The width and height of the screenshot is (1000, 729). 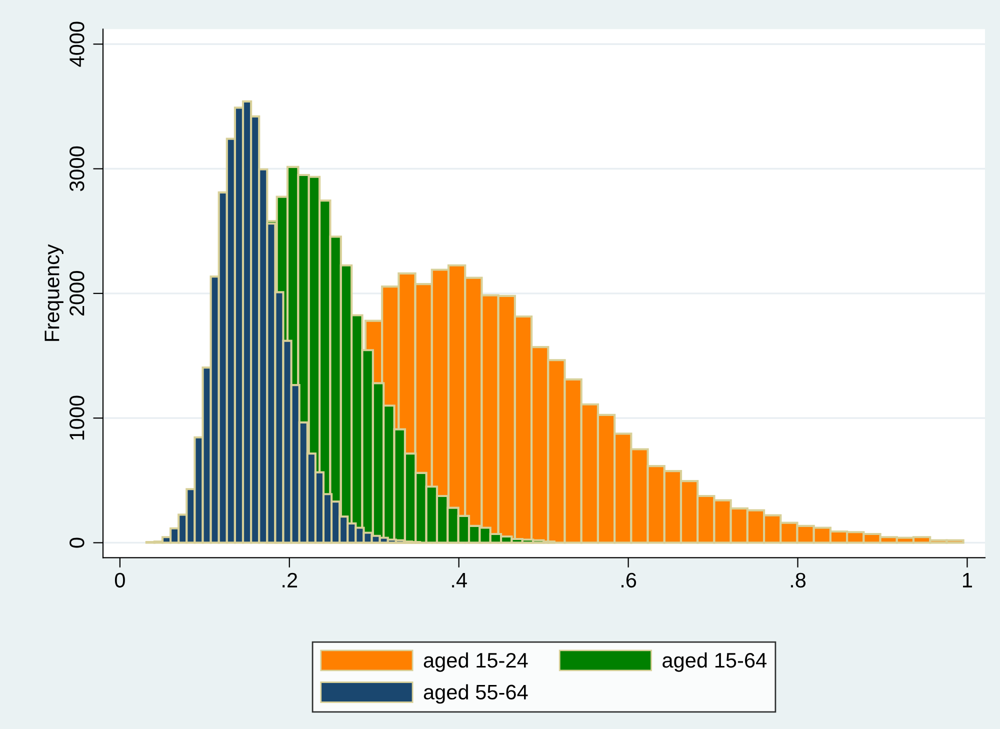 I want to click on y-tick-label: 3000, so click(x=77, y=169).